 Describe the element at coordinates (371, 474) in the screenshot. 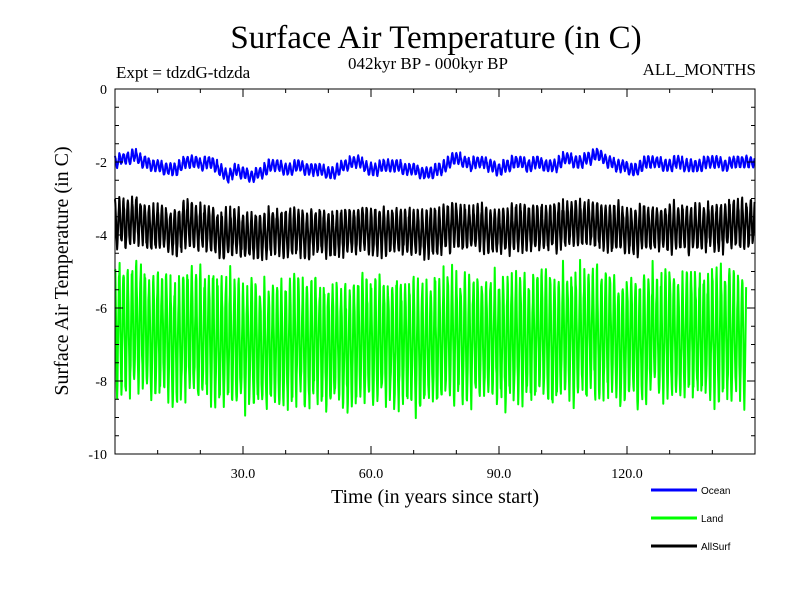

I see `x-tick-label: 60.0` at that location.